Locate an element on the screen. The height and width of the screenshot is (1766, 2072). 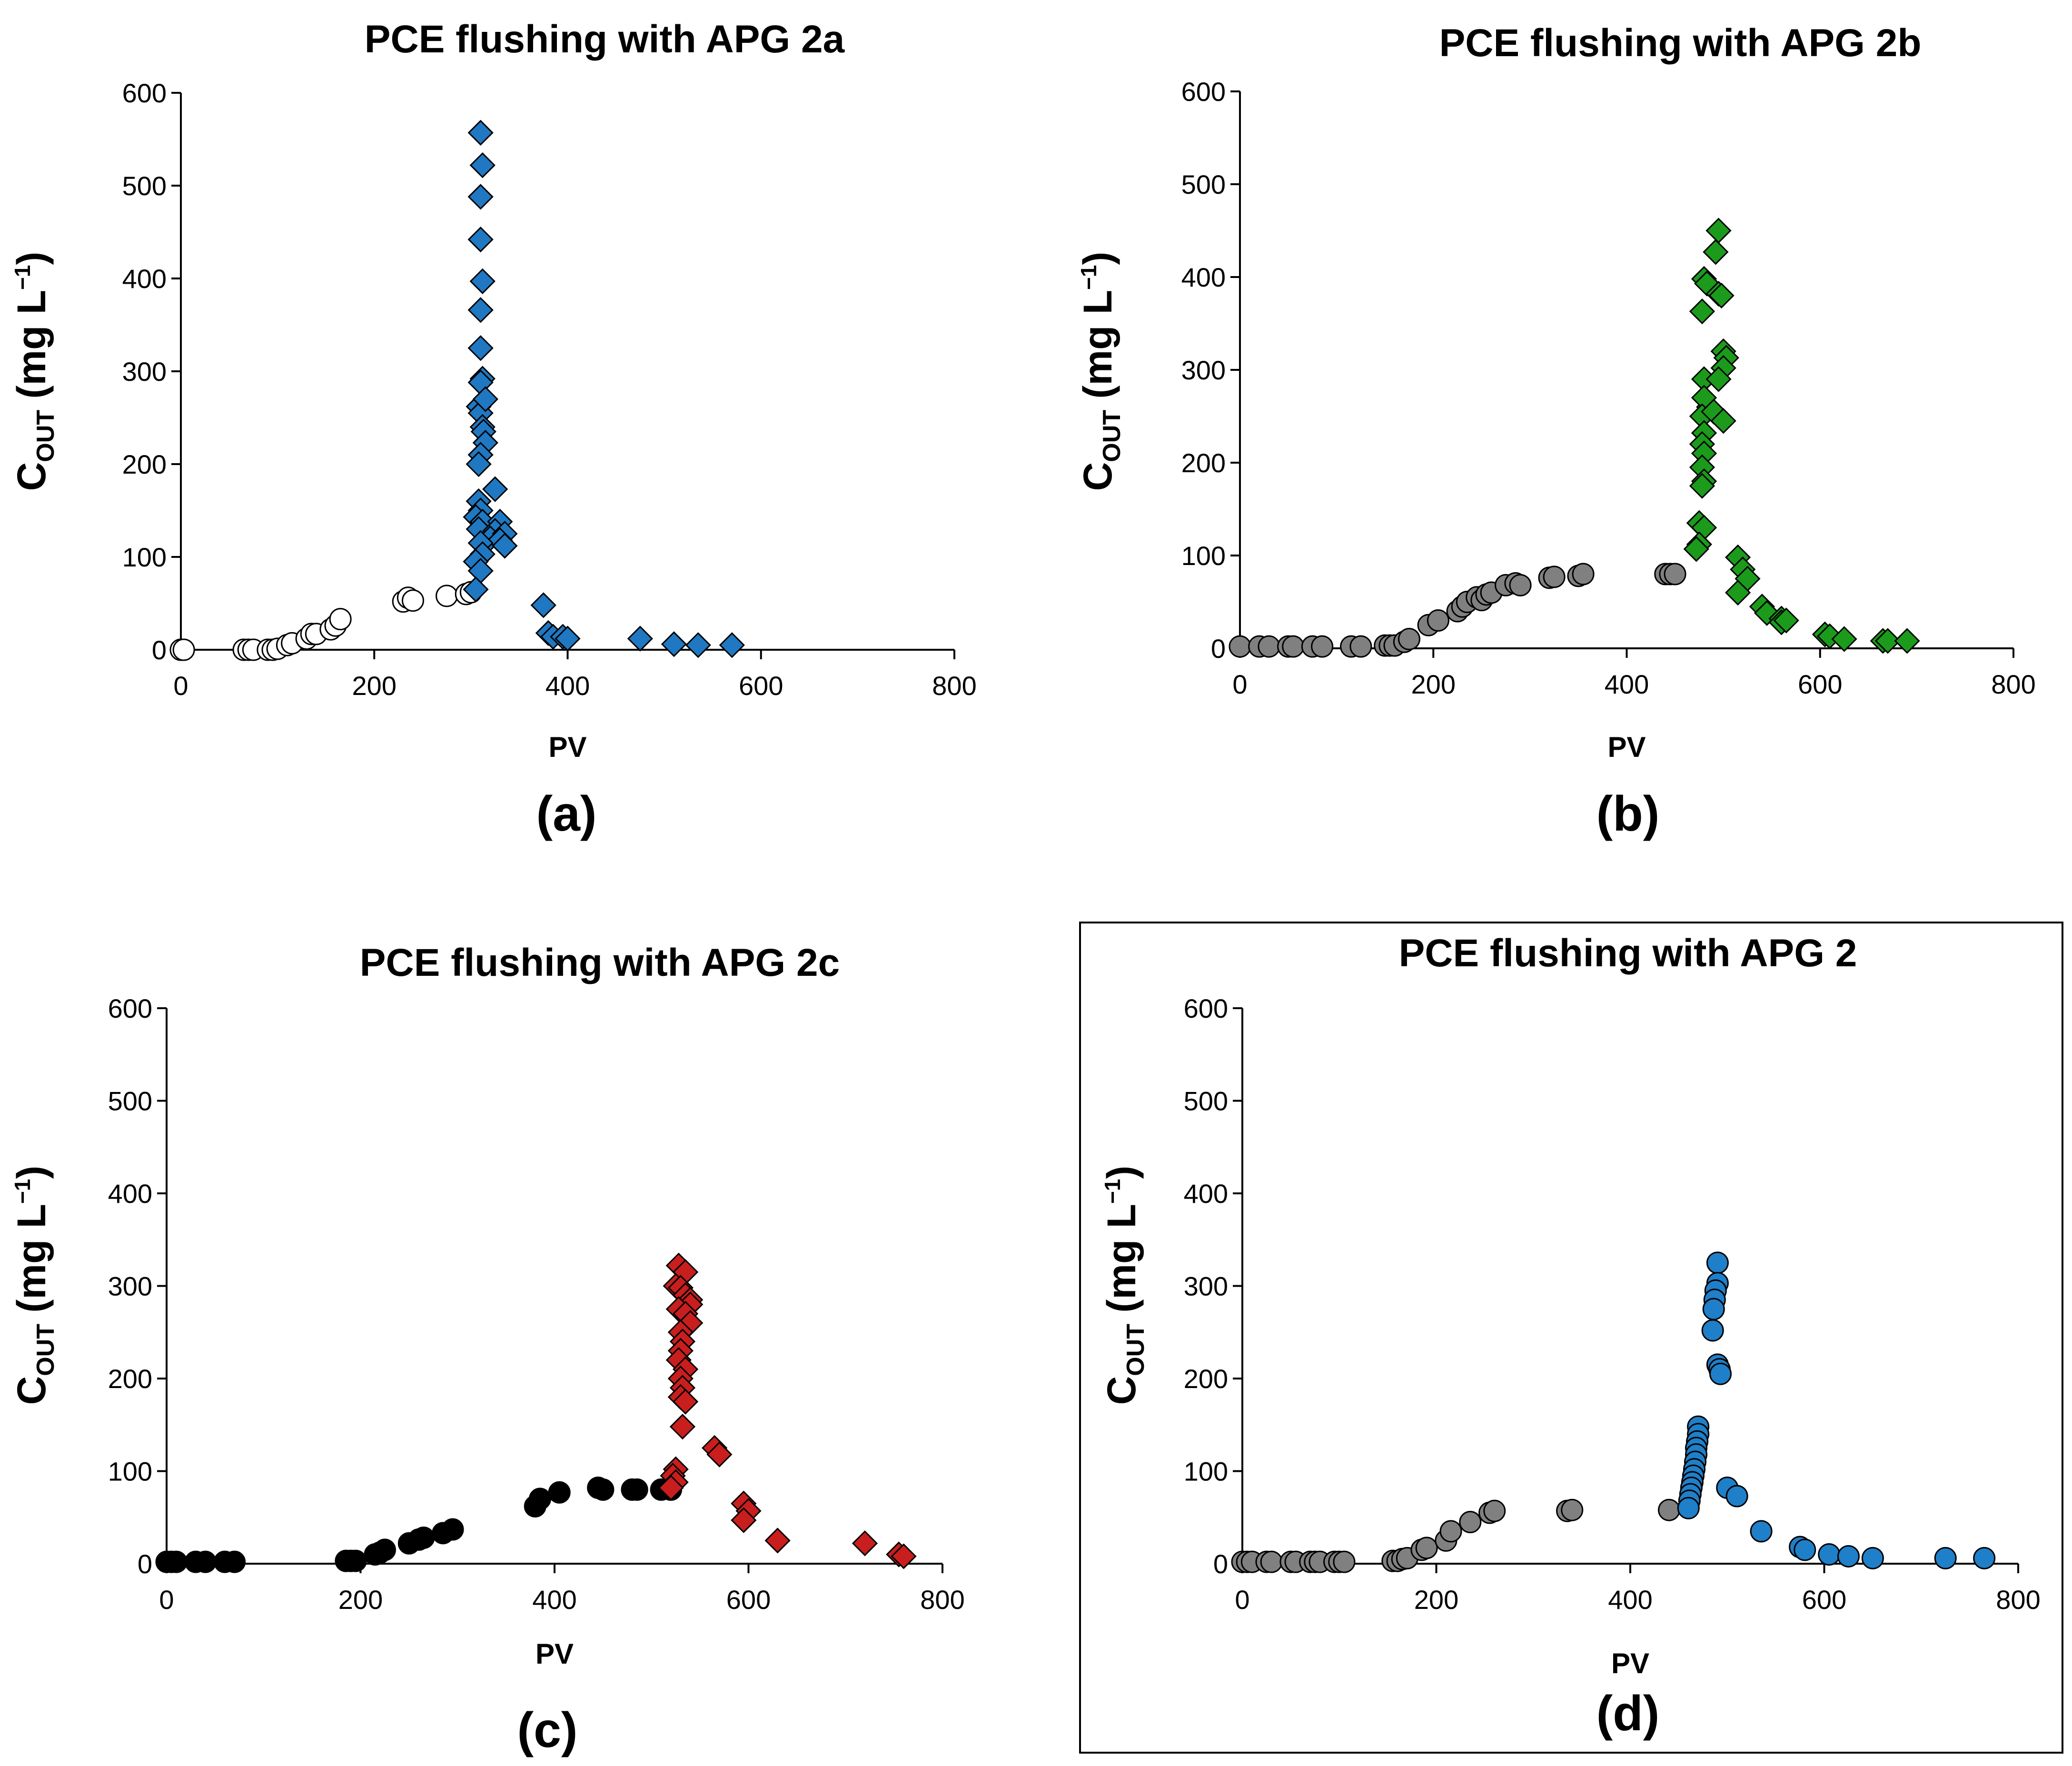
chart-title: PCE flushing with APG 2a is located at coordinates (605, 39).